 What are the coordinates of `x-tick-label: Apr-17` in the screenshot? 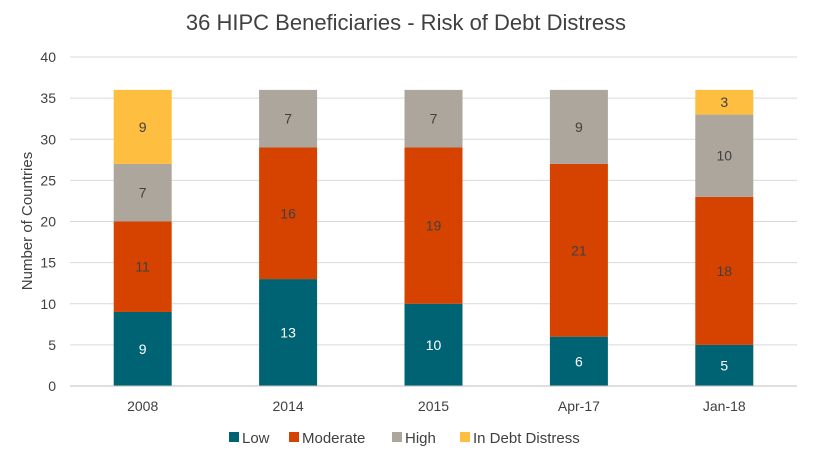 It's located at (579, 406).